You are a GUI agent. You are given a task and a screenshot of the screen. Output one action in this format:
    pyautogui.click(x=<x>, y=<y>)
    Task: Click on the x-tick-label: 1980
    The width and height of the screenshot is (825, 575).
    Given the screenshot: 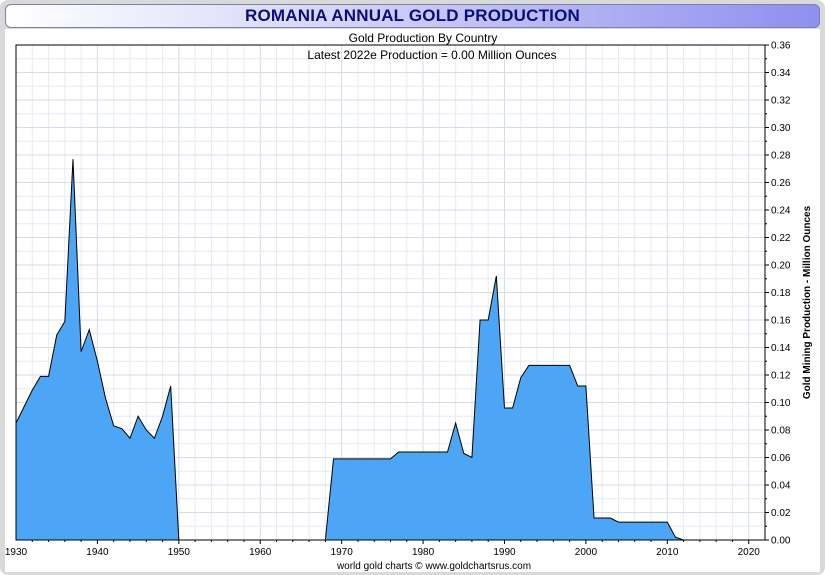 What is the action you would take?
    pyautogui.click(x=423, y=552)
    